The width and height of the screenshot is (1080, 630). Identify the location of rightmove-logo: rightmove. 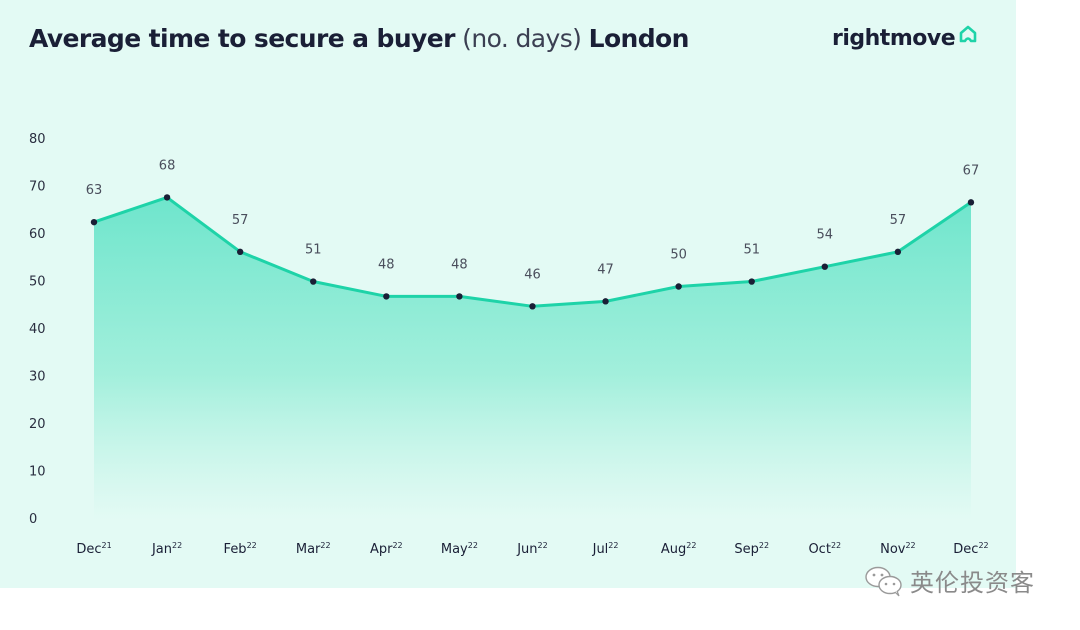
(905, 38).